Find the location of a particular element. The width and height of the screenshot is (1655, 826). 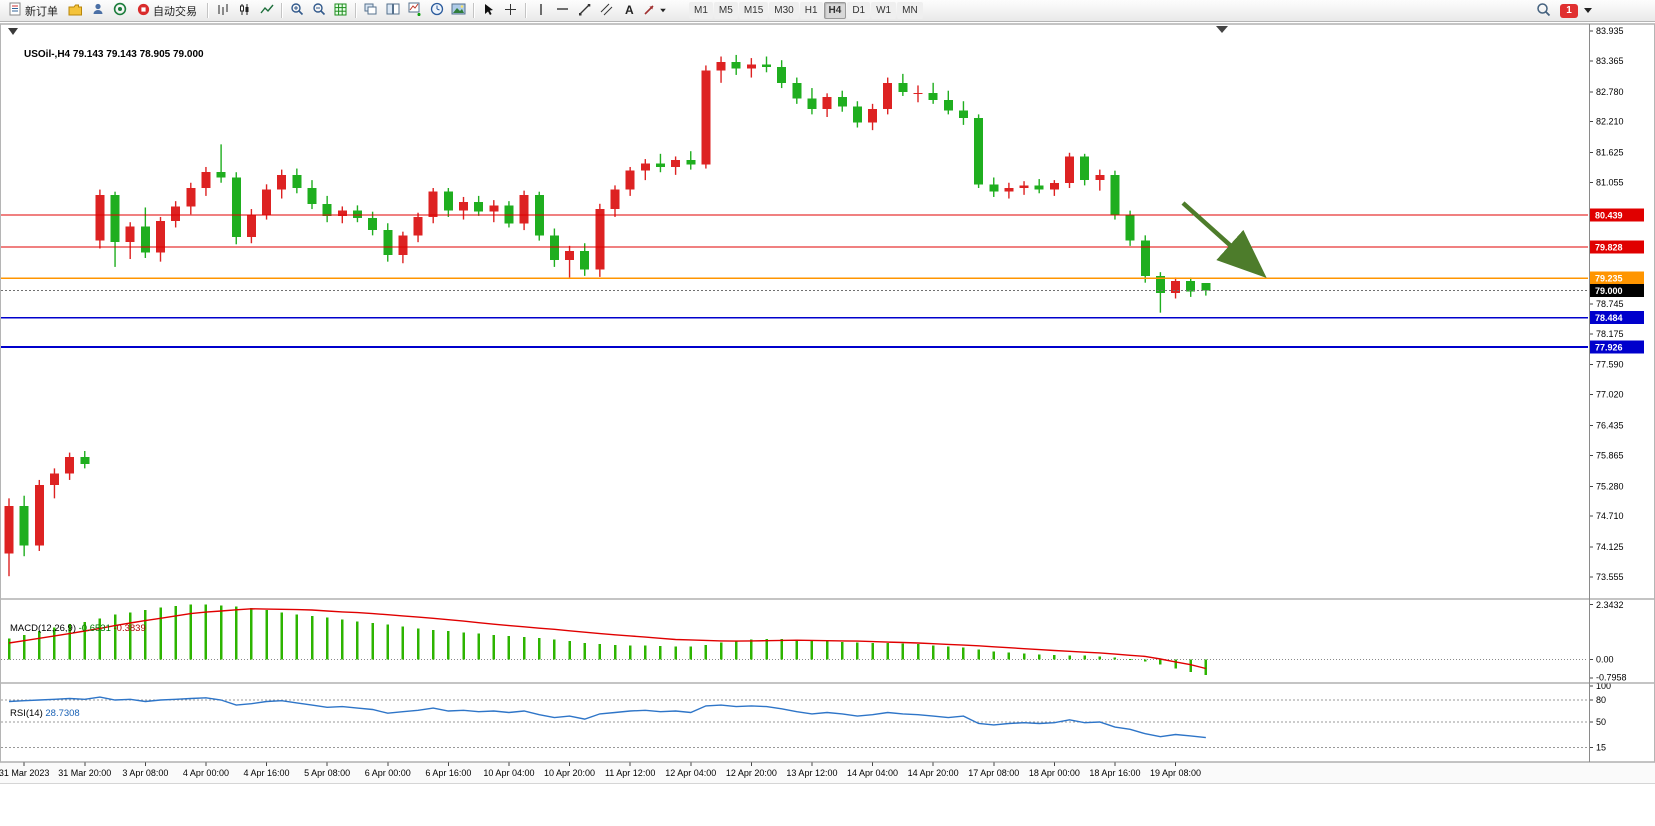

timeframe-button-M5: M5 is located at coordinates (725, 10).